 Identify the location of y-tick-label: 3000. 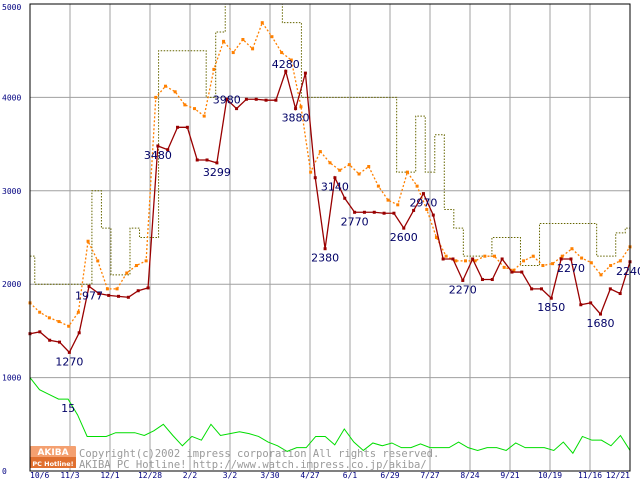
(11, 191).